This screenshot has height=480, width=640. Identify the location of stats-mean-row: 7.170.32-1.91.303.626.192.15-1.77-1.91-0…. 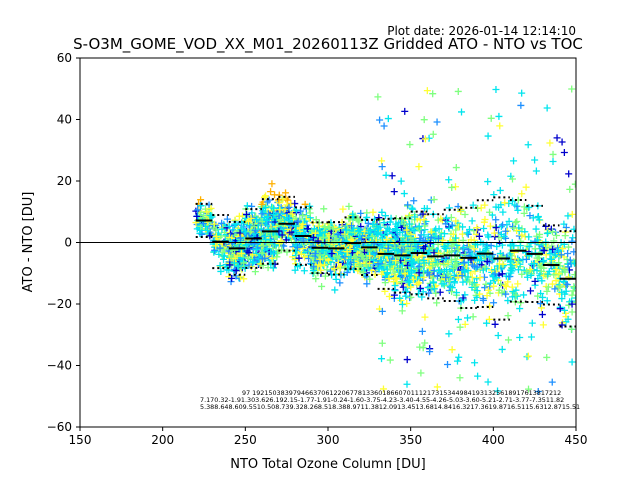
(382, 400).